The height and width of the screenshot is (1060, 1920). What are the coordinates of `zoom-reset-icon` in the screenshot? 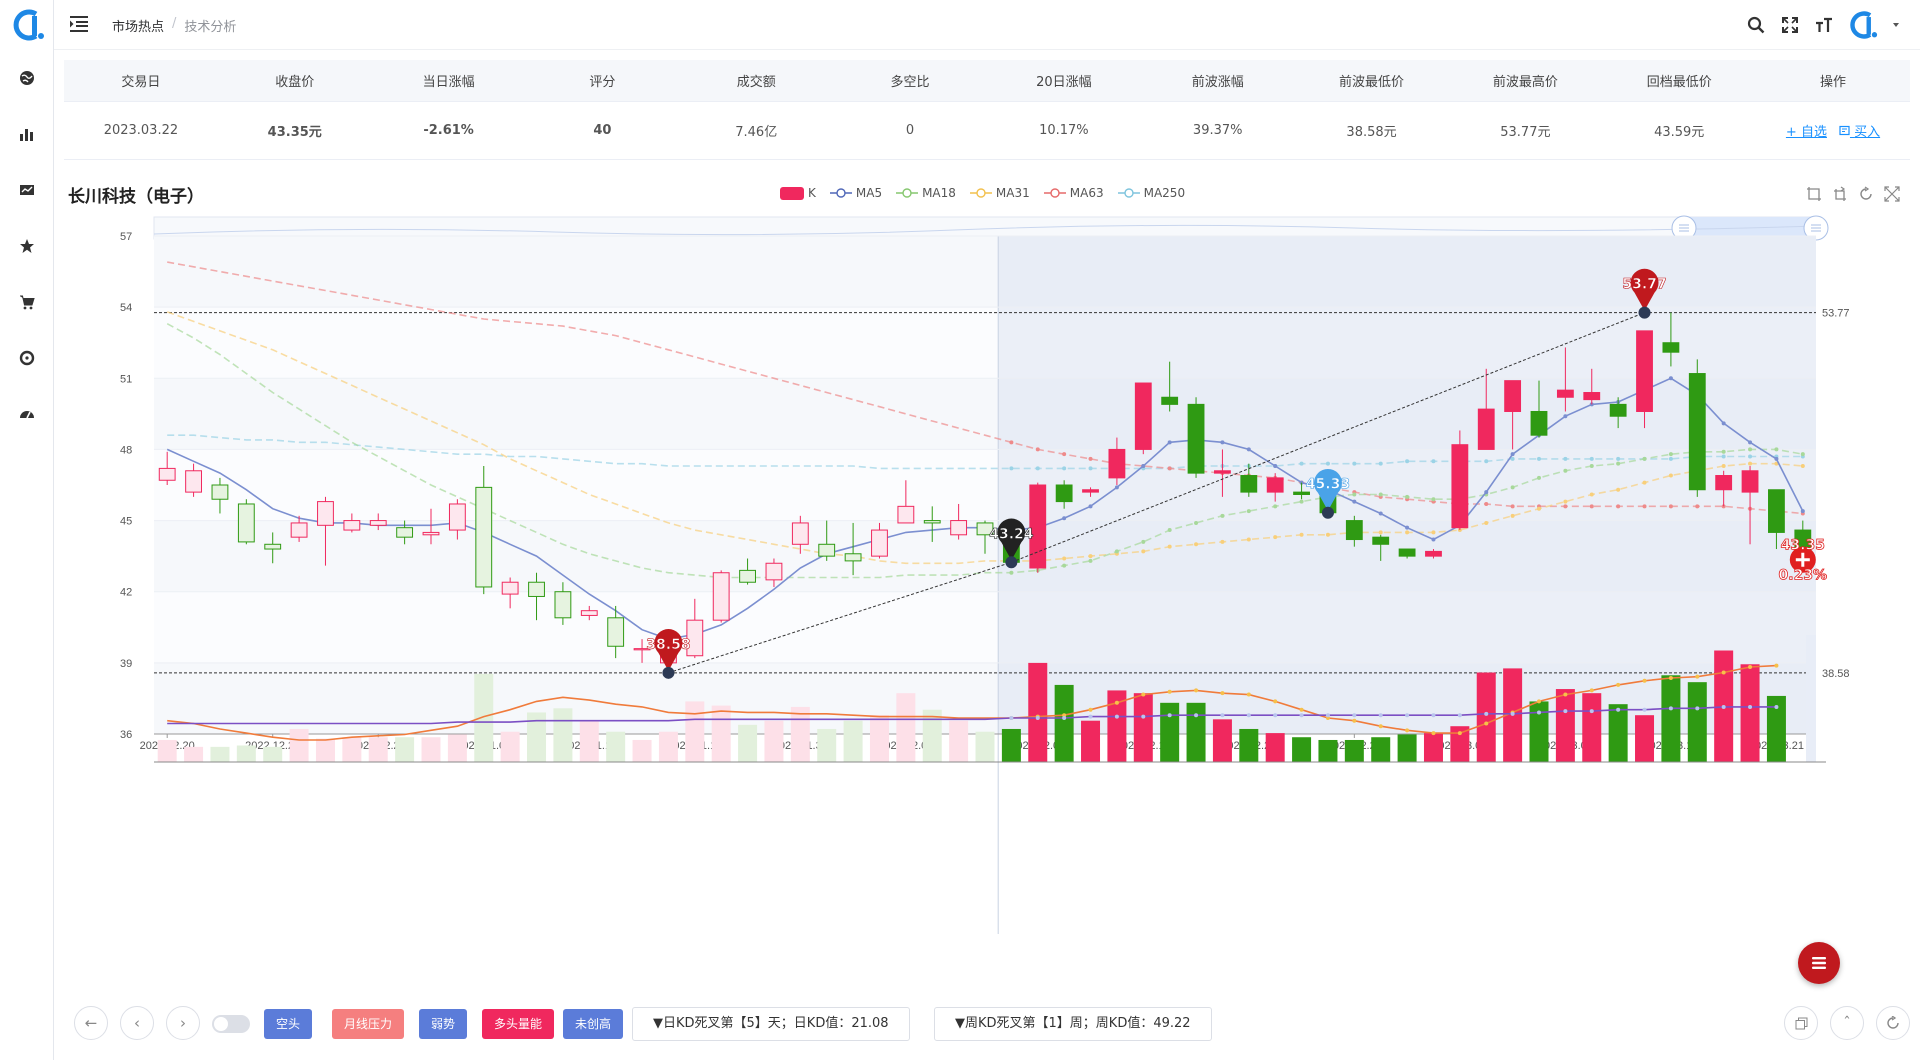 It's located at (1840, 194).